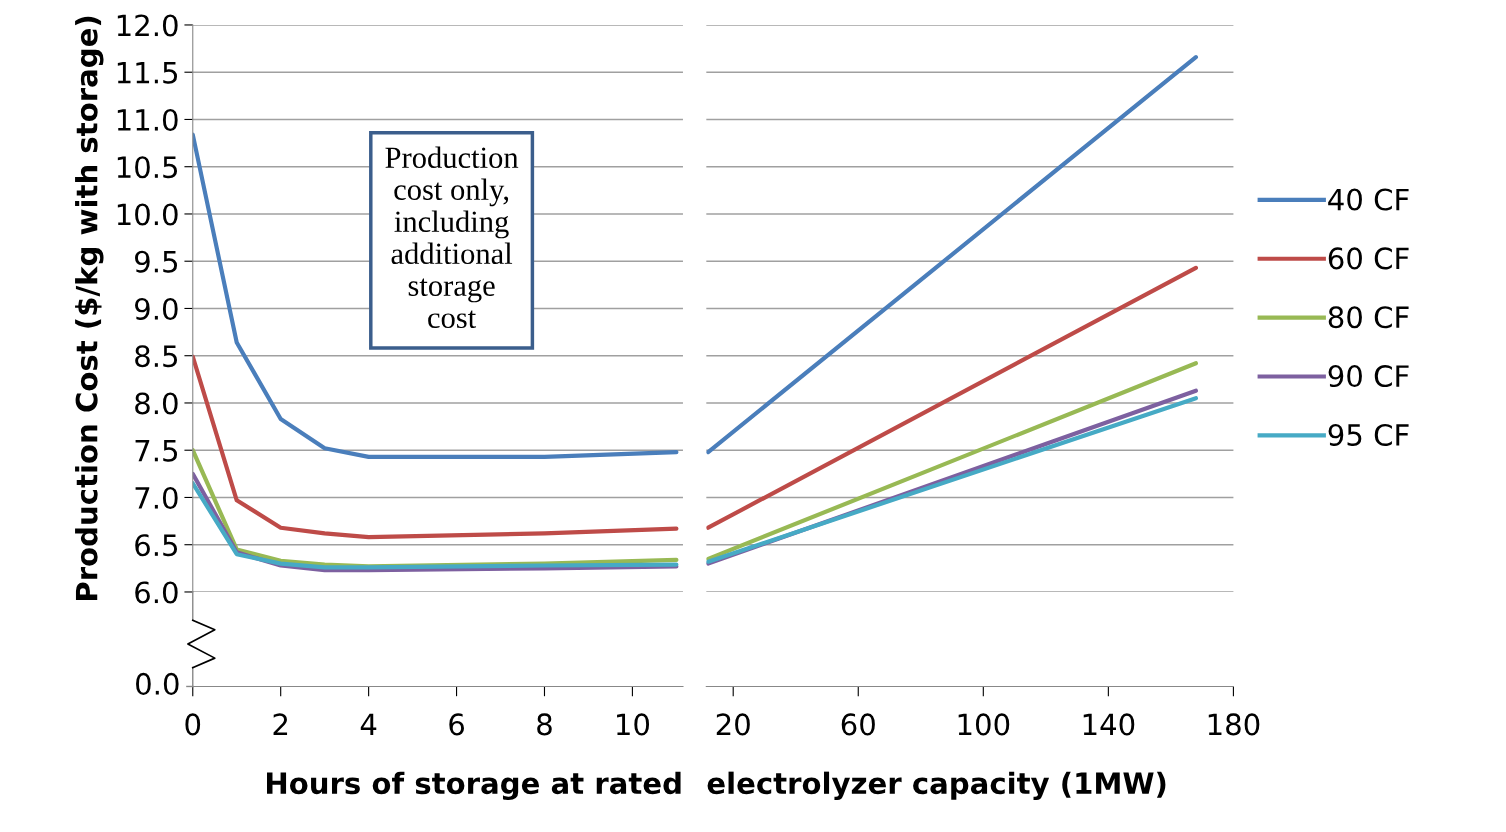 Image resolution: width=1506 pixels, height=832 pixels. I want to click on legend-label: 40 CF, so click(1368, 199).